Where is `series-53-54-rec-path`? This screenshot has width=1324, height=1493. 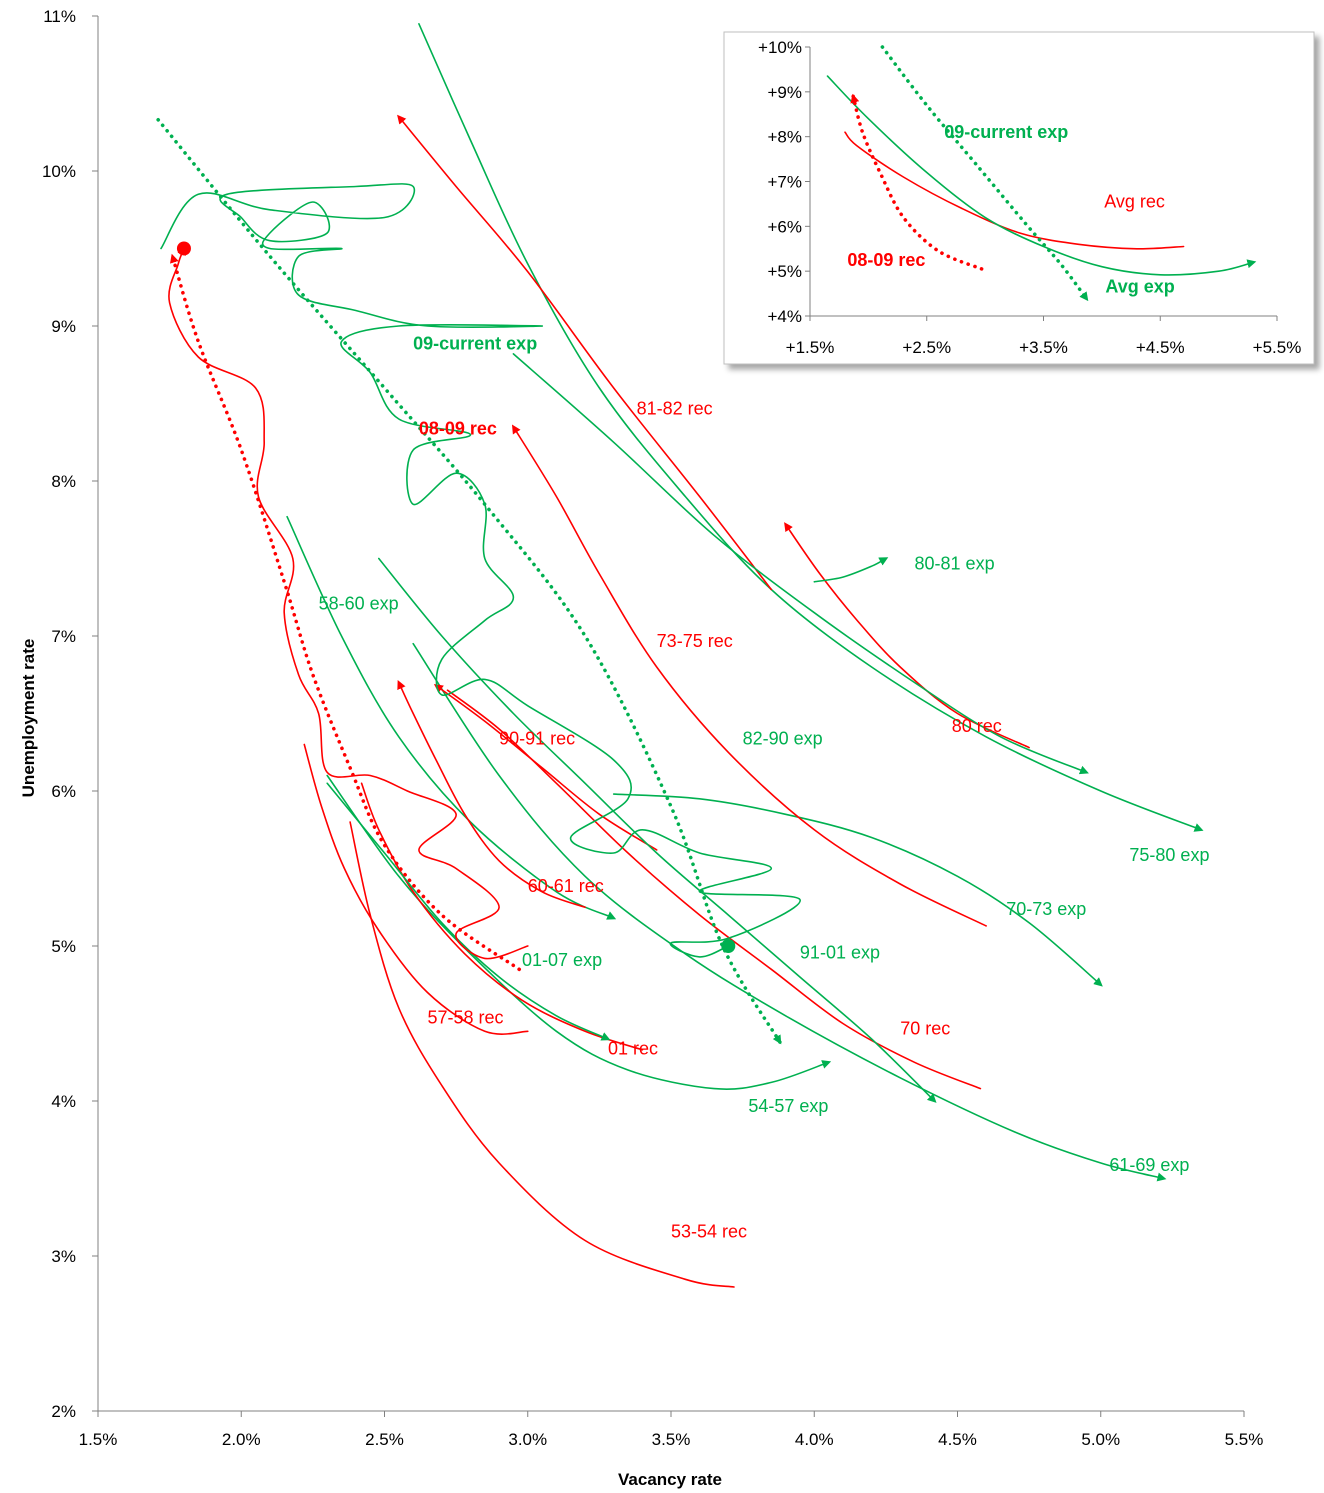
series-53-54-rec-path is located at coordinates (542, 1054).